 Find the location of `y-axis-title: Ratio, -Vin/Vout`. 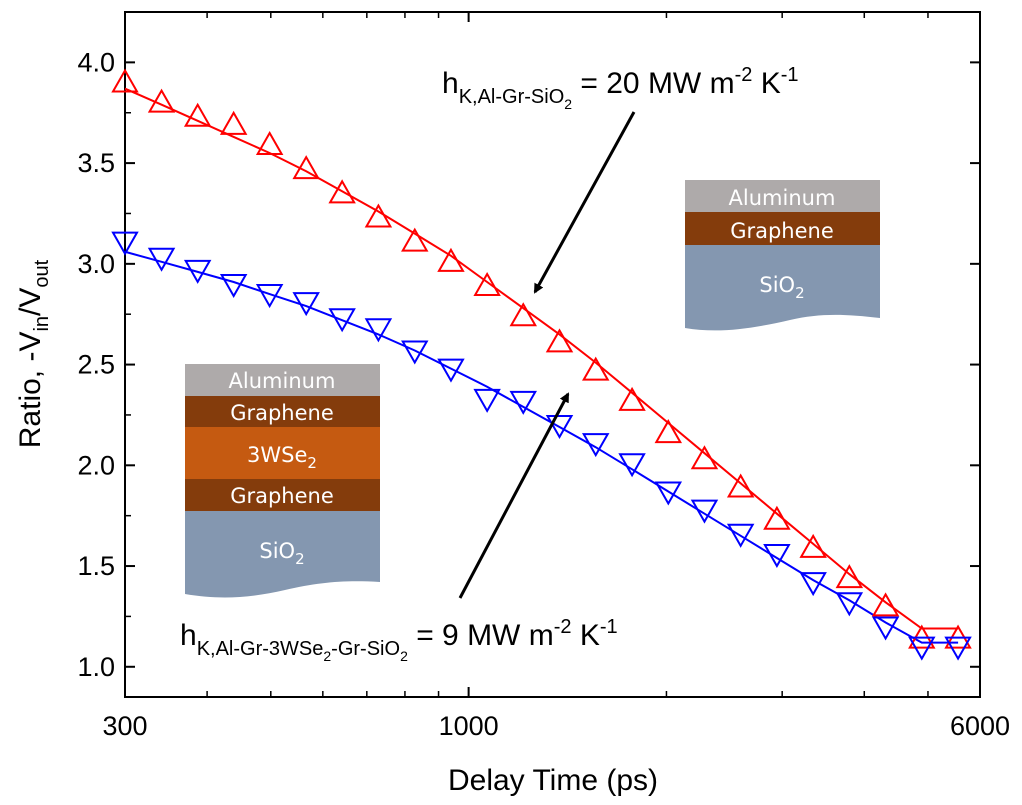

y-axis-title: Ratio, -Vin/Vout is located at coordinates (33, 353).